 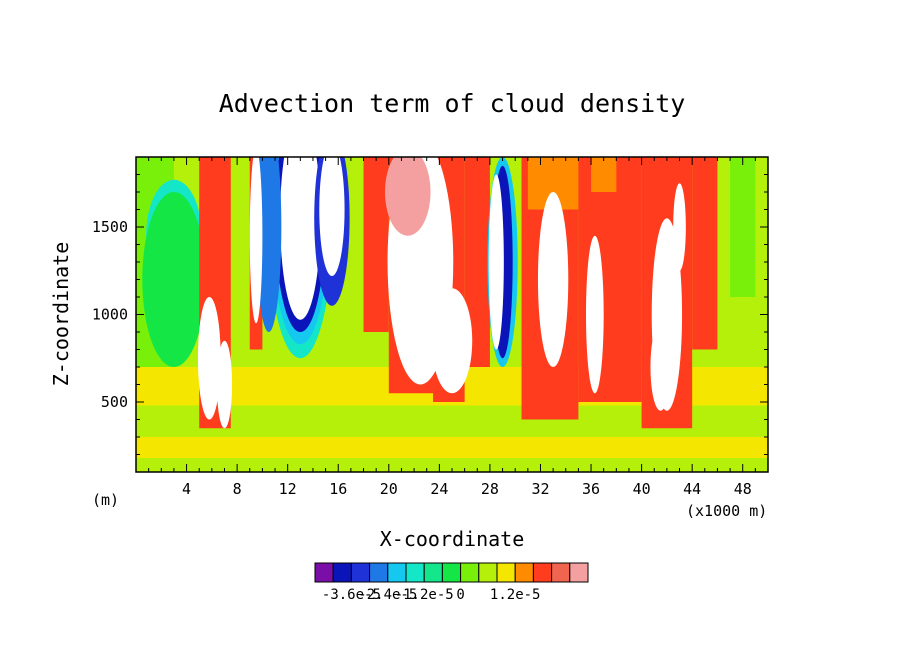 What do you see at coordinates (726, 511) in the screenshot?
I see `x-scale-label: (x1000 m)` at bounding box center [726, 511].